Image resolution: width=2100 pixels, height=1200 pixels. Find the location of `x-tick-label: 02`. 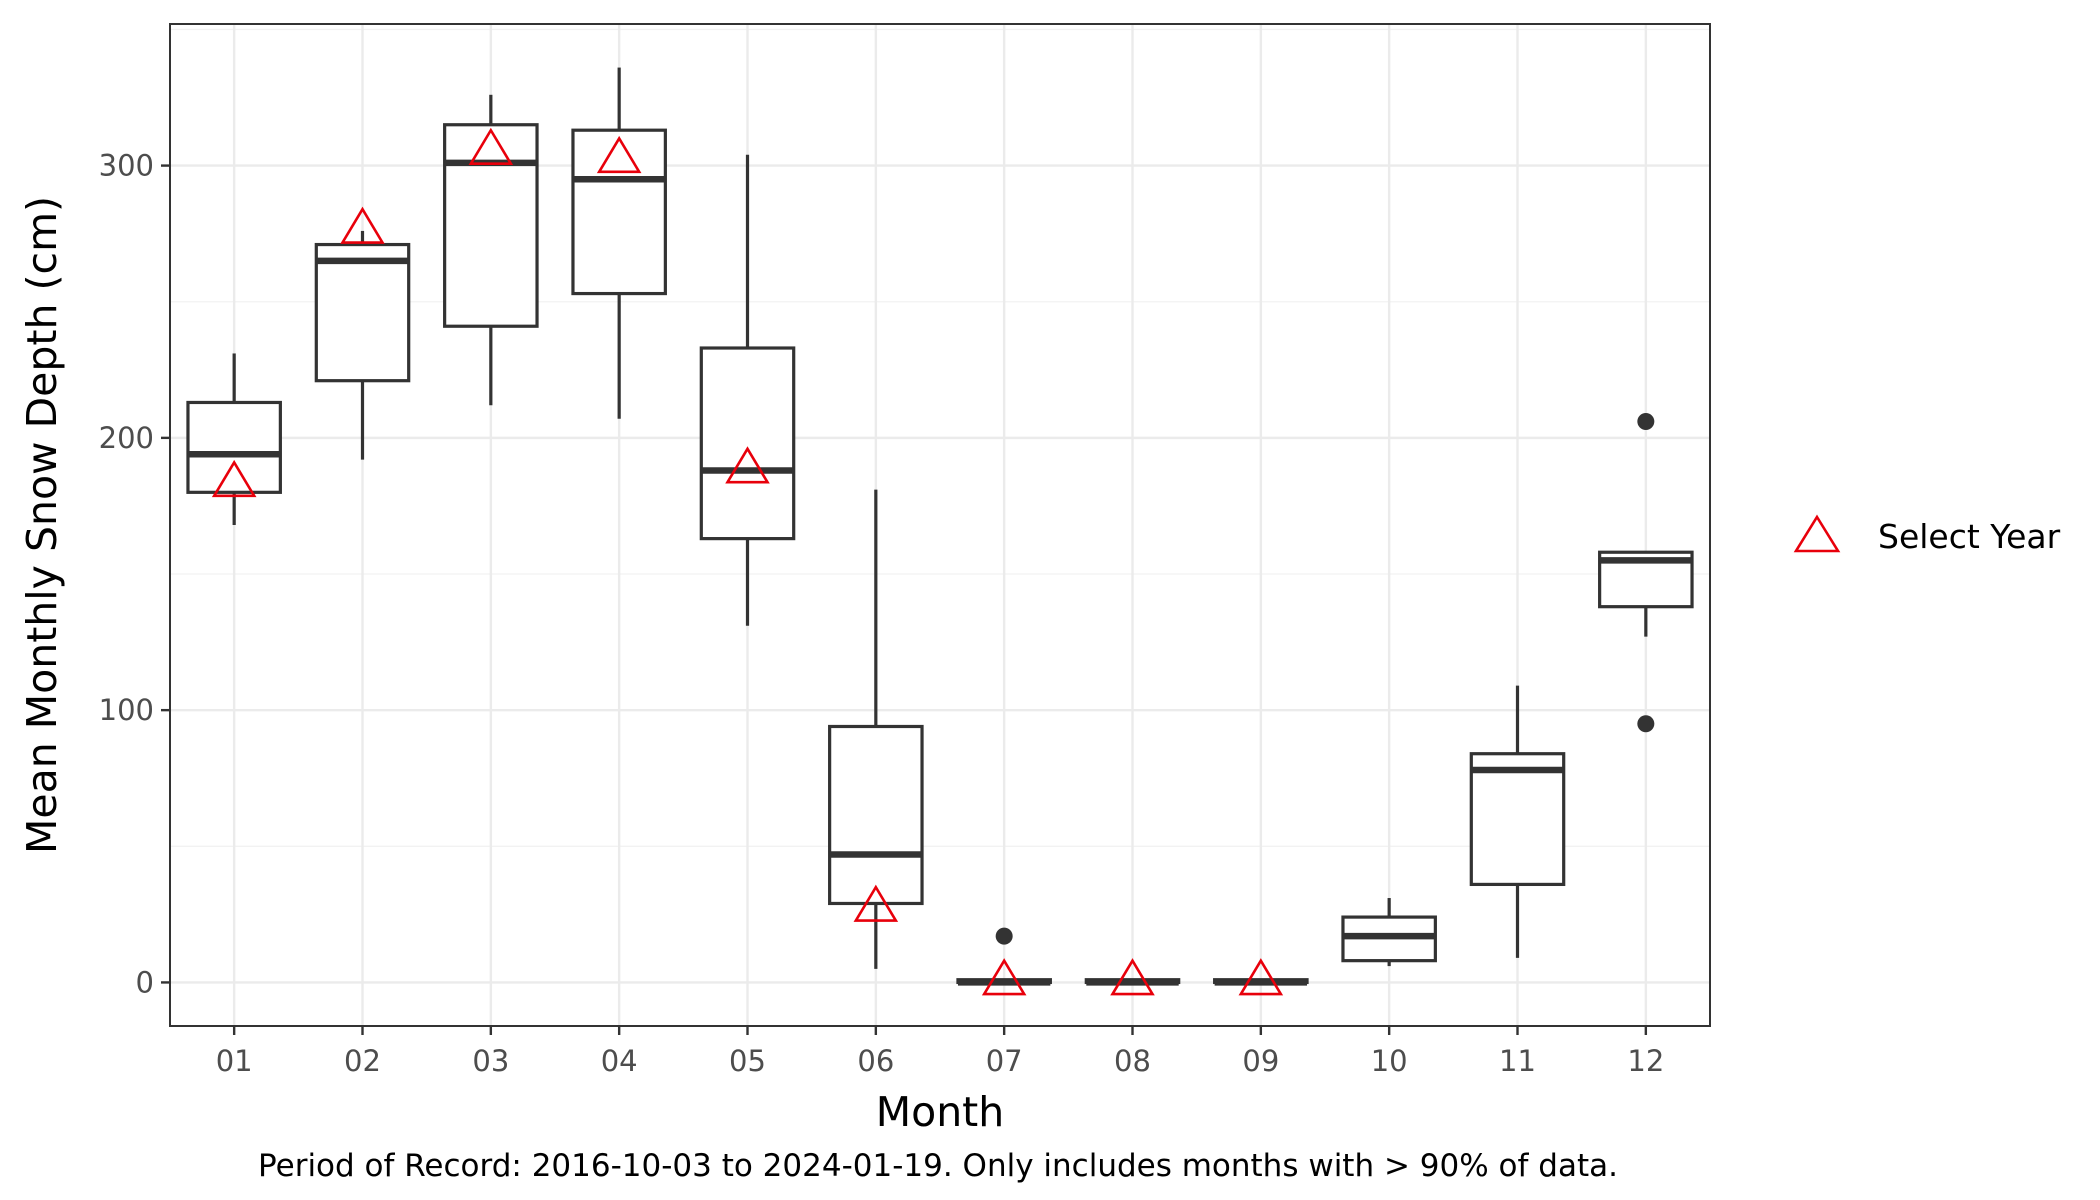

x-tick-label: 02 is located at coordinates (362, 1061).